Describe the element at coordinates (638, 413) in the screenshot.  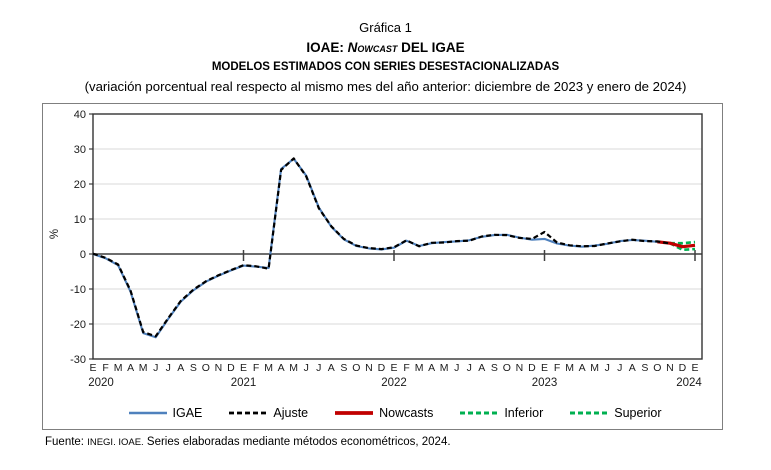
I see `legend-label-superior: Superior` at that location.